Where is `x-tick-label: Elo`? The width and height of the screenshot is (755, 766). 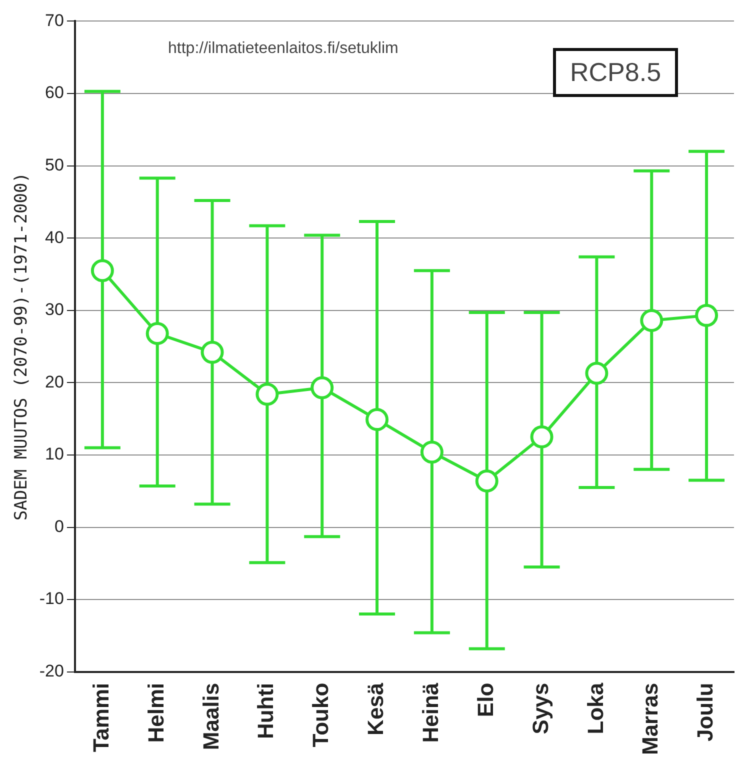 x-tick-label: Elo is located at coordinates (485, 700).